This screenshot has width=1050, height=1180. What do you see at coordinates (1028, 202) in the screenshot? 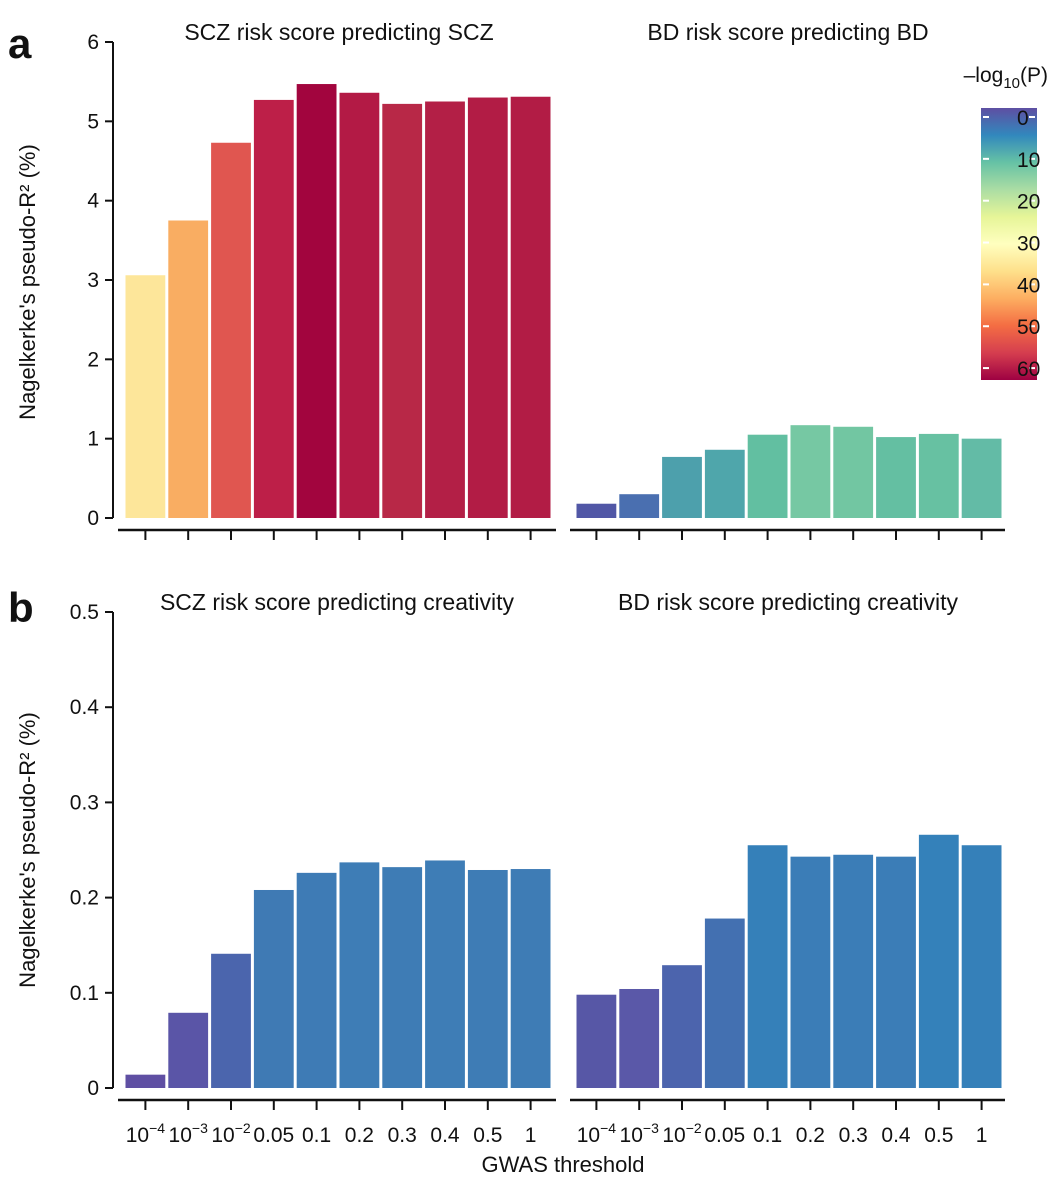
I see `colorbar-tick-label: 20` at bounding box center [1028, 202].